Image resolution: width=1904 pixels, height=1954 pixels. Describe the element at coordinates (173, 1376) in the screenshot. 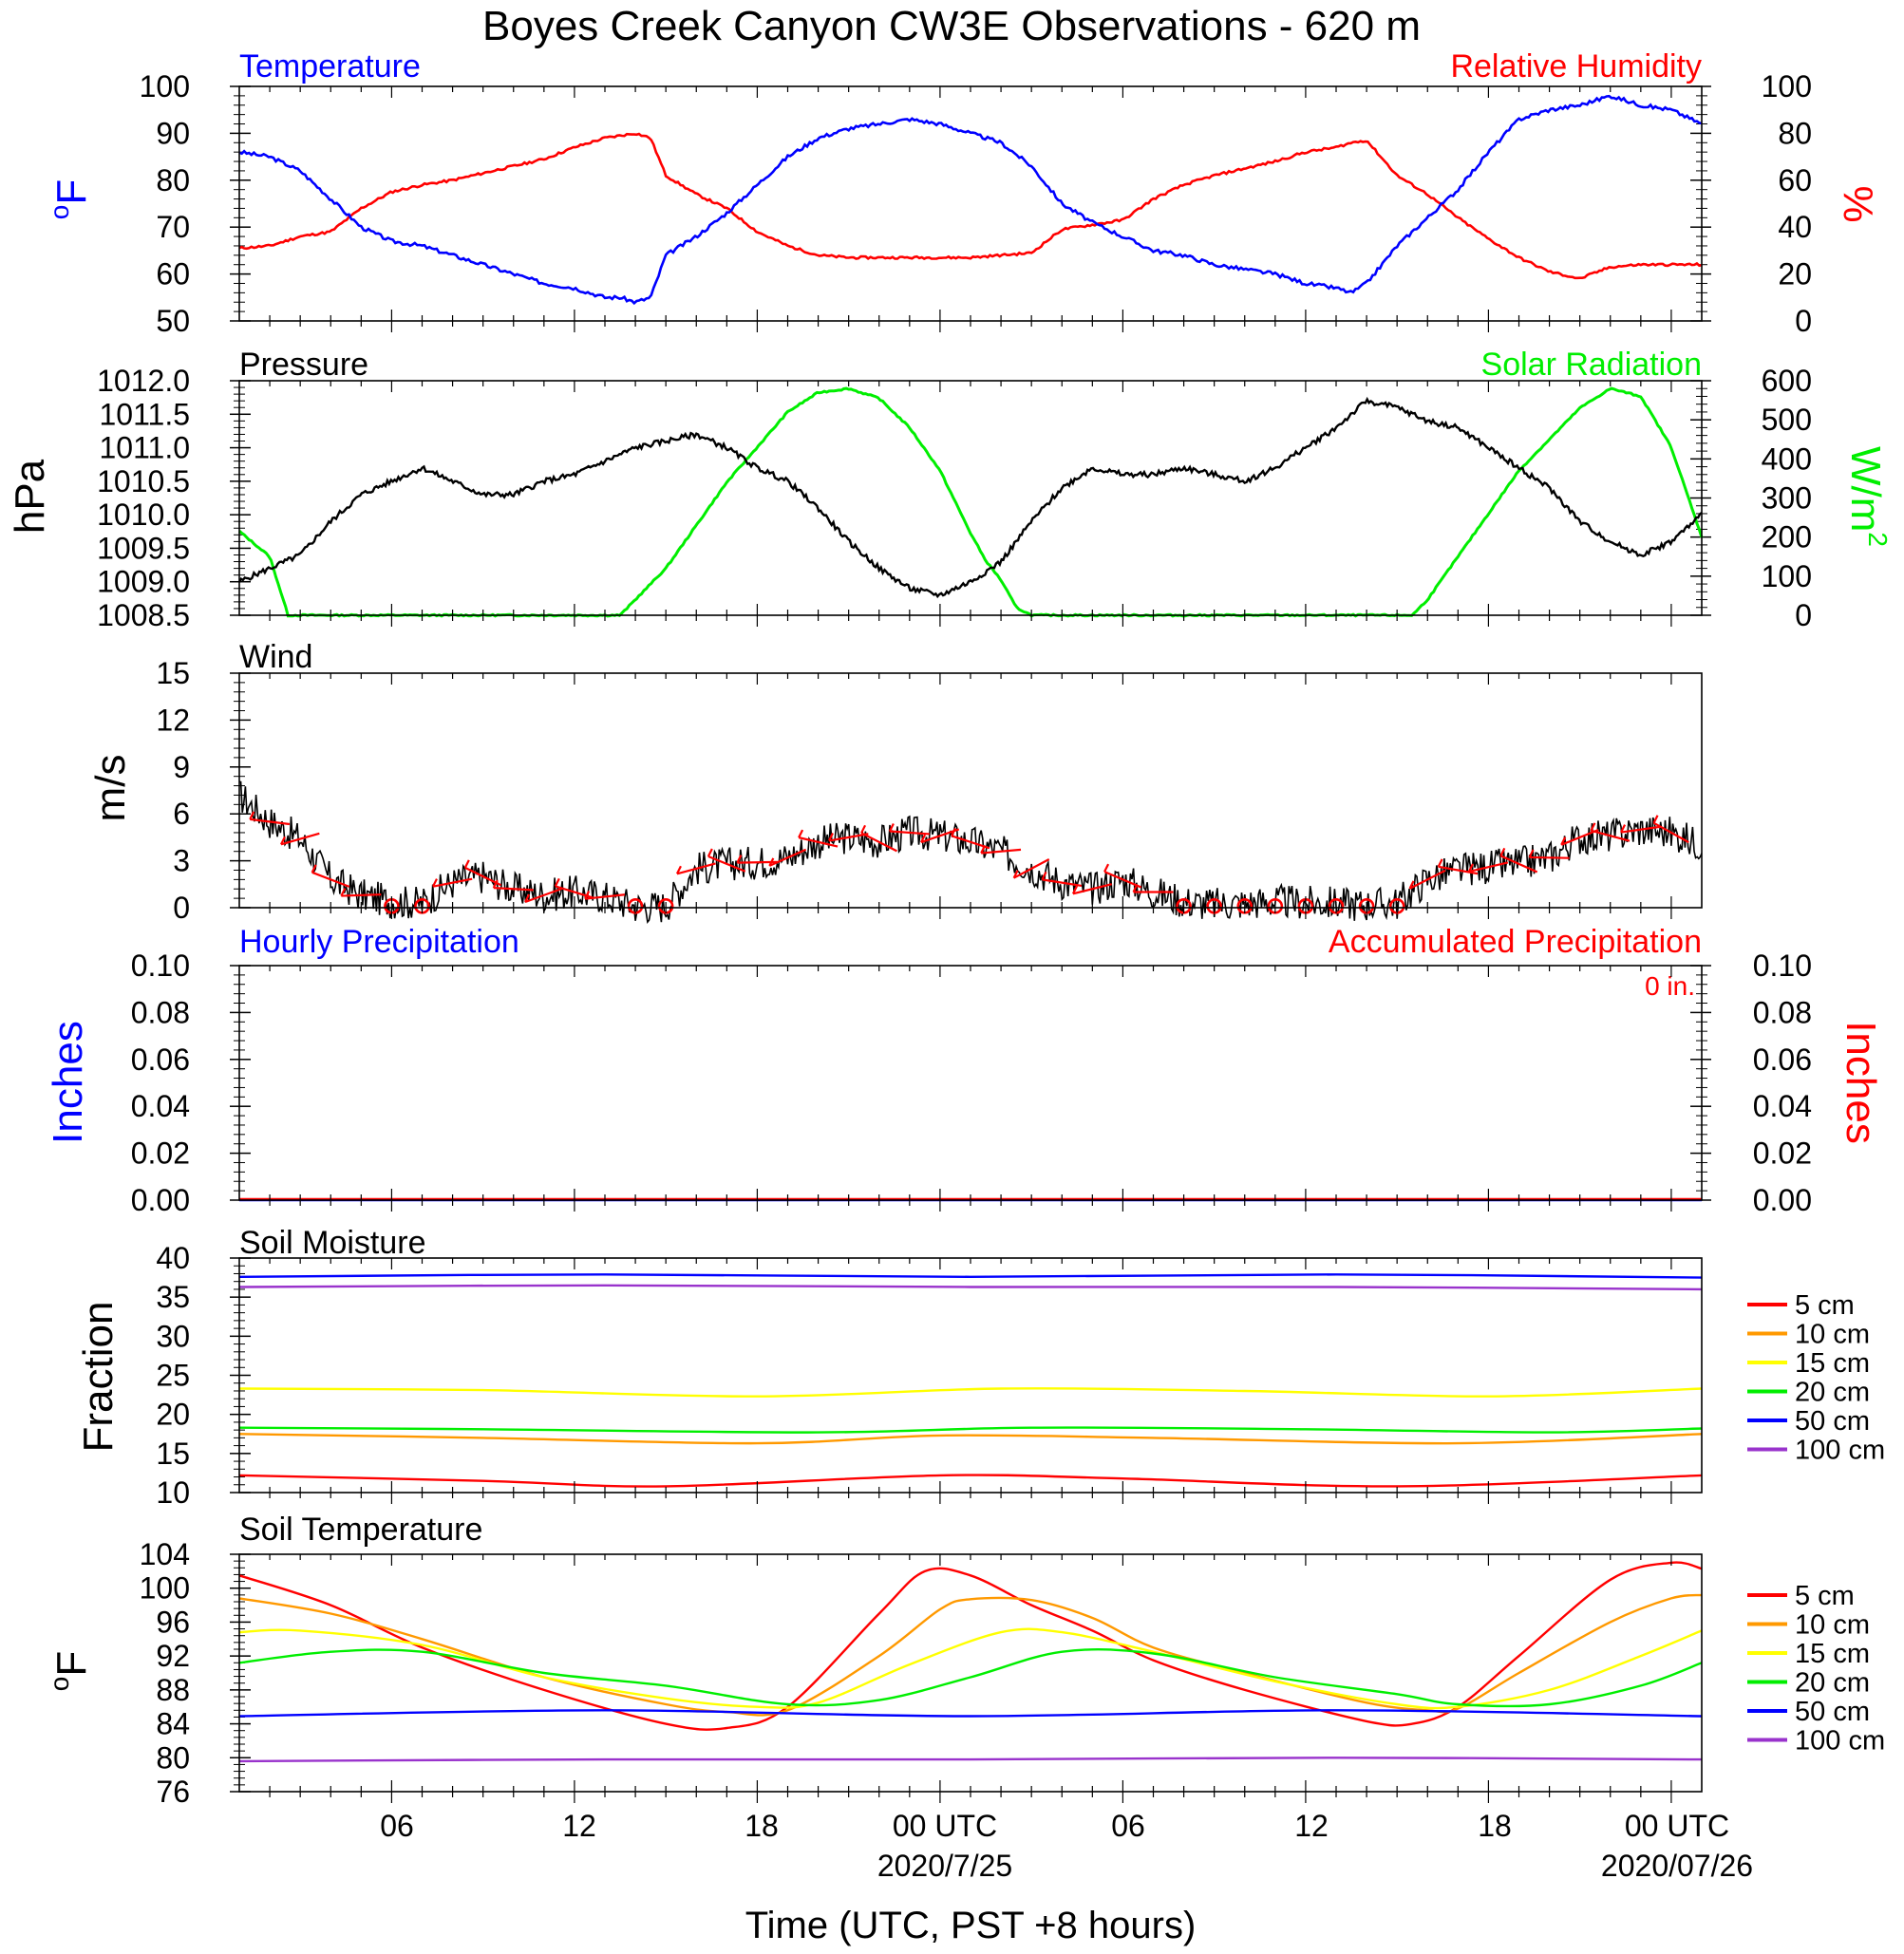

I see `y-tick-label: 25` at that location.